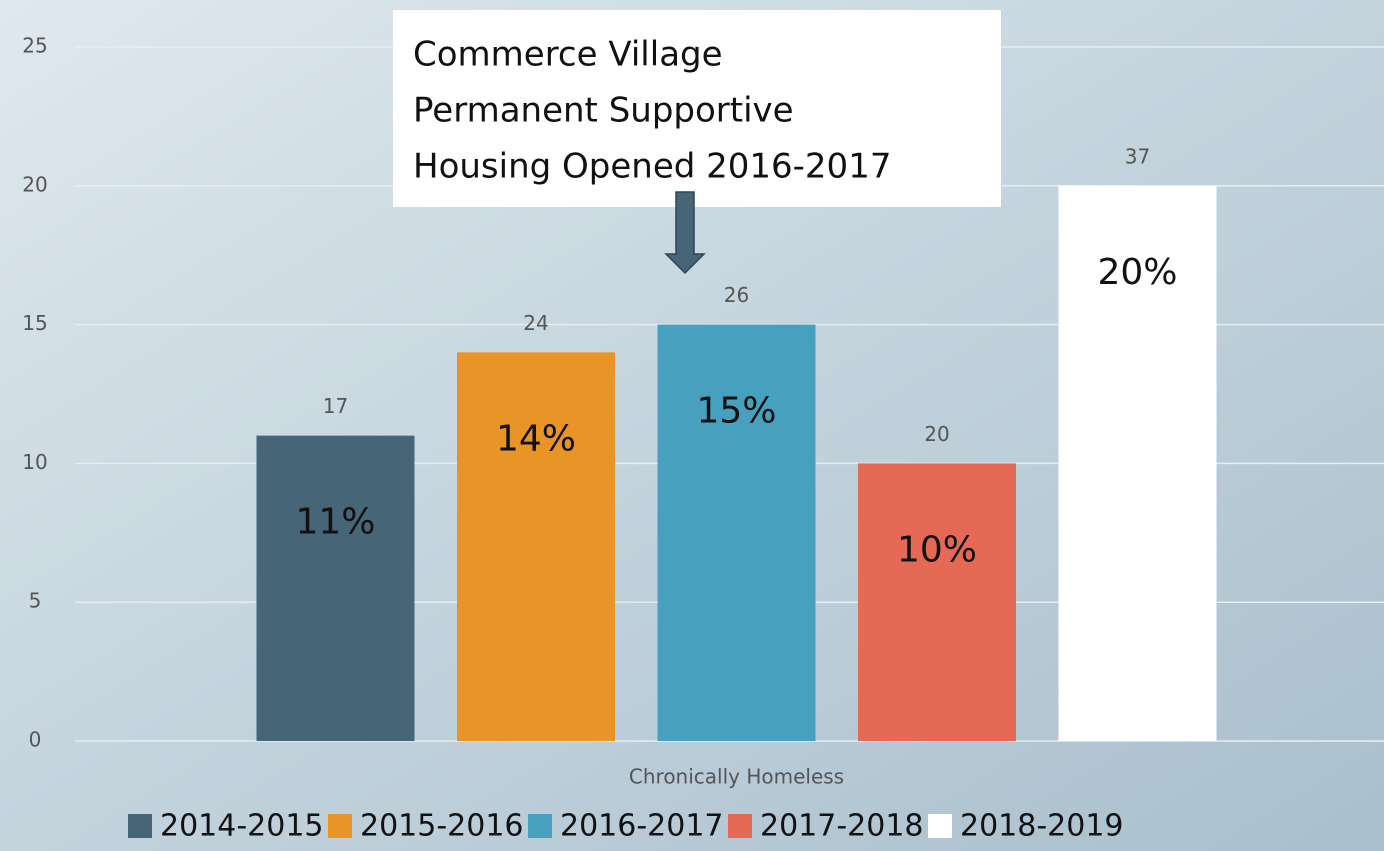  Describe the element at coordinates (335, 406) in the screenshot. I see `count-label: 17` at that location.